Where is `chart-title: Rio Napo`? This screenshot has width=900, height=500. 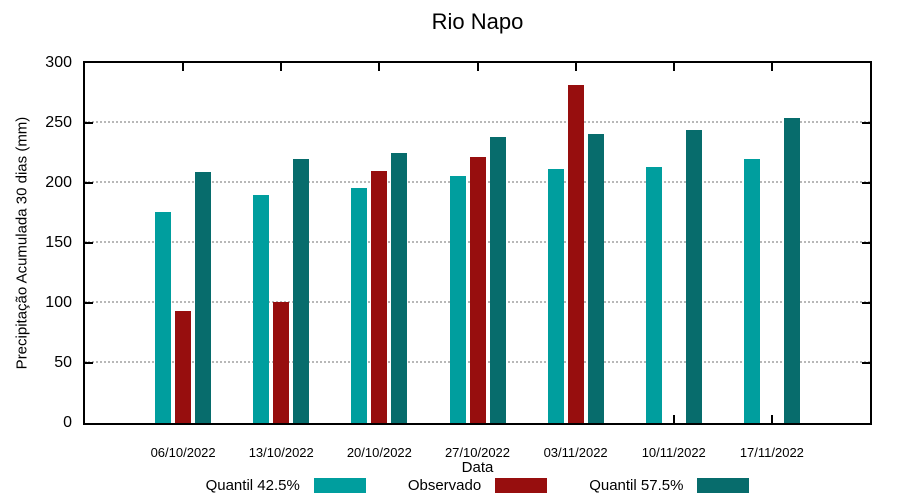
chart-title: Rio Napo is located at coordinates (477, 21).